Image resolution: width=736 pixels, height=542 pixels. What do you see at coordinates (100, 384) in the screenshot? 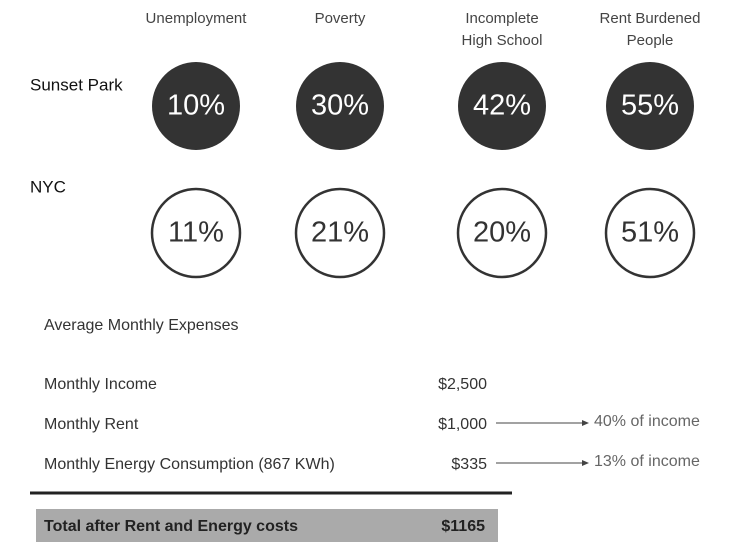
I see `expense-label: Monthly Income` at bounding box center [100, 384].